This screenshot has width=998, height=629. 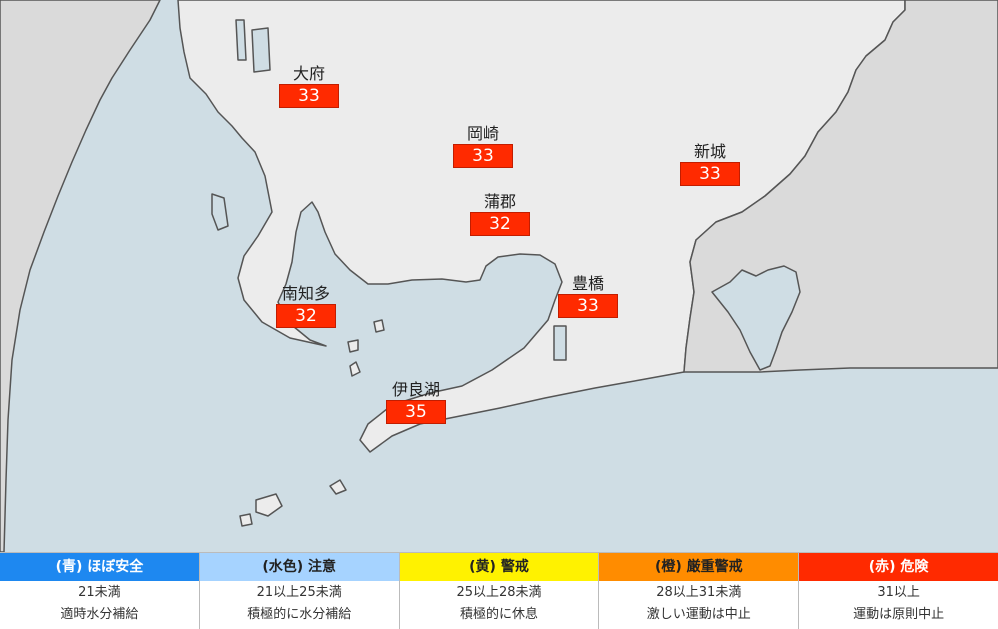 I want to click on legend-level-orange: (橙) 厳重警戒 28以上31未満 激しい運動は中止, so click(x=699, y=591).